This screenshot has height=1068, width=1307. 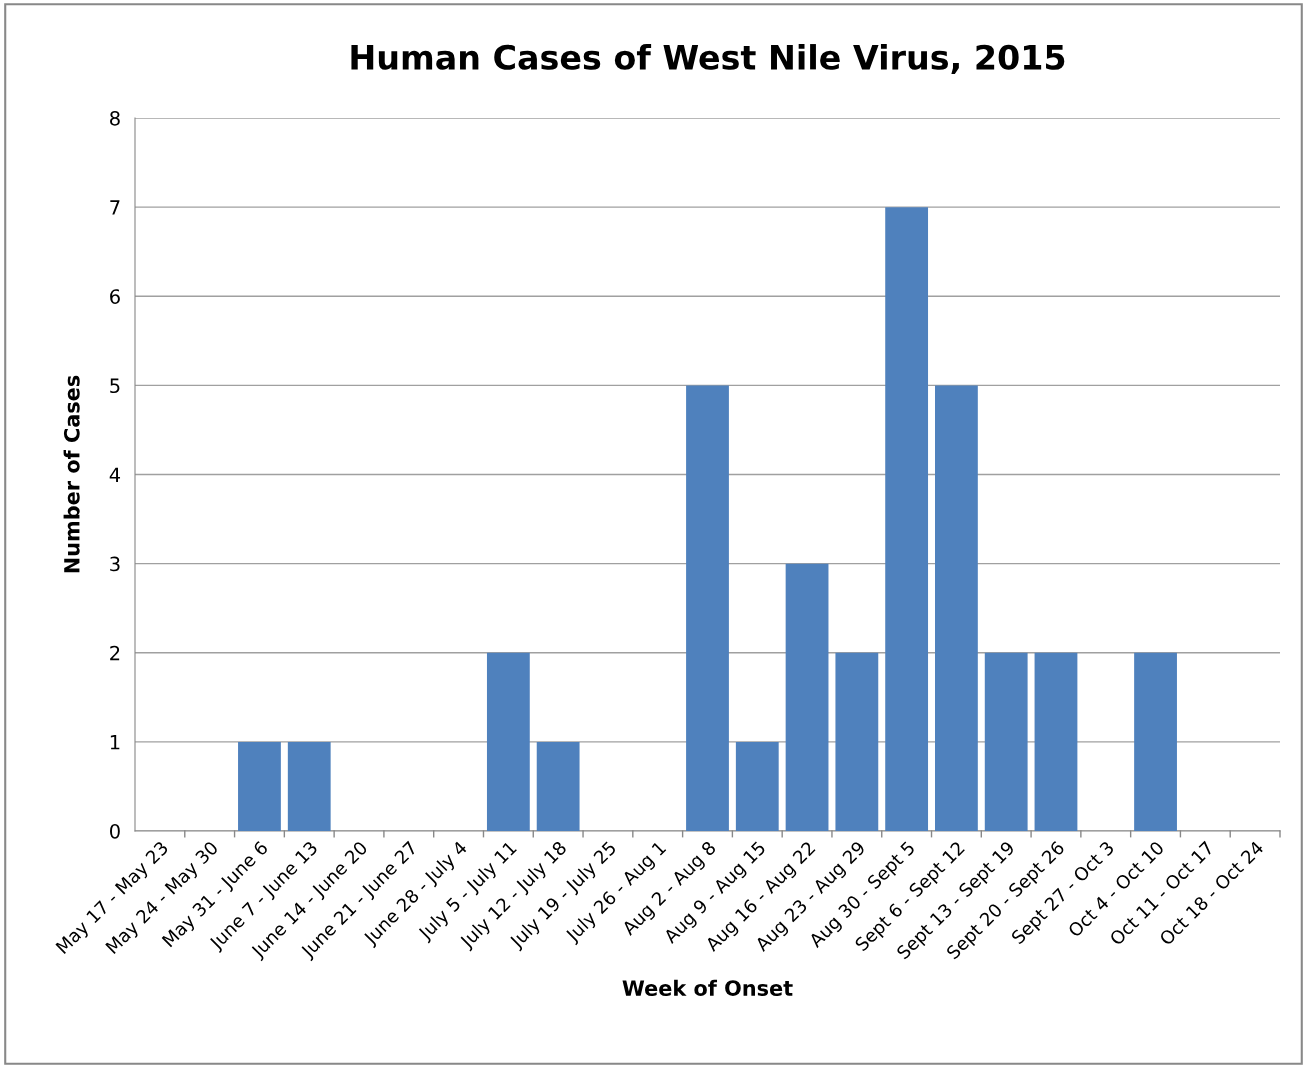 I want to click on chart-title: Human Cases of West Nile Virus, 2015, so click(x=708, y=59).